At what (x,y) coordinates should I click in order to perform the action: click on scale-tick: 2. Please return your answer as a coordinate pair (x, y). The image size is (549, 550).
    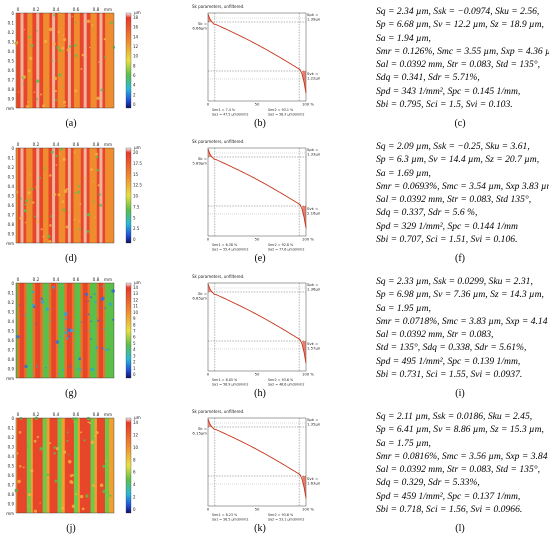
    Looking at the image, I should click on (134, 362).